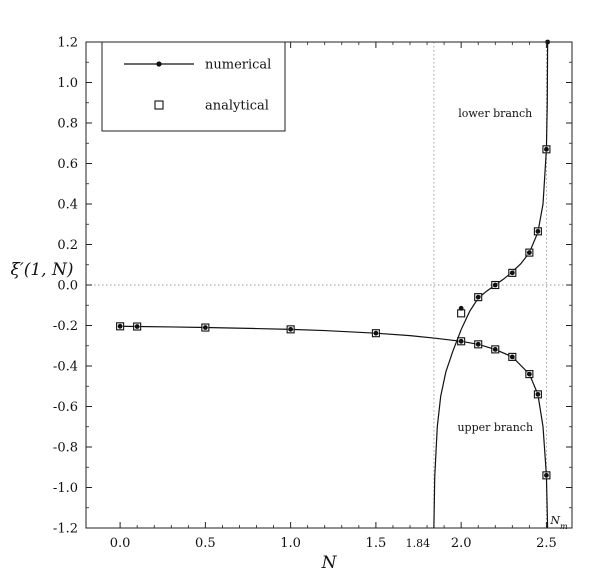 The height and width of the screenshot is (580, 598). I want to click on lower-branch-label: lower branch, so click(495, 113).